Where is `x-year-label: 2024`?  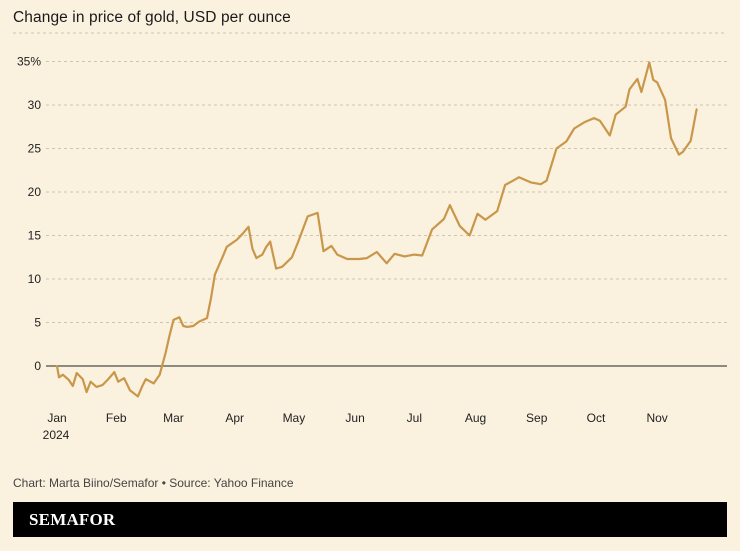 x-year-label: 2024 is located at coordinates (56, 435).